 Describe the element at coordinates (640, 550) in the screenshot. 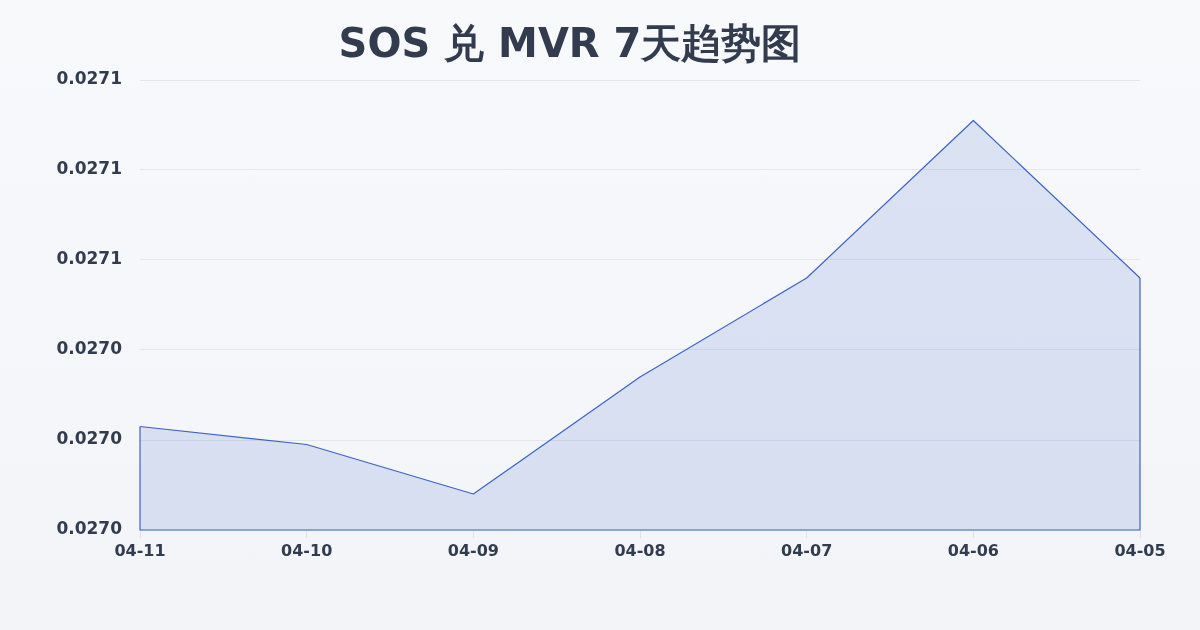

I see `x-tick-label: 04-08` at that location.